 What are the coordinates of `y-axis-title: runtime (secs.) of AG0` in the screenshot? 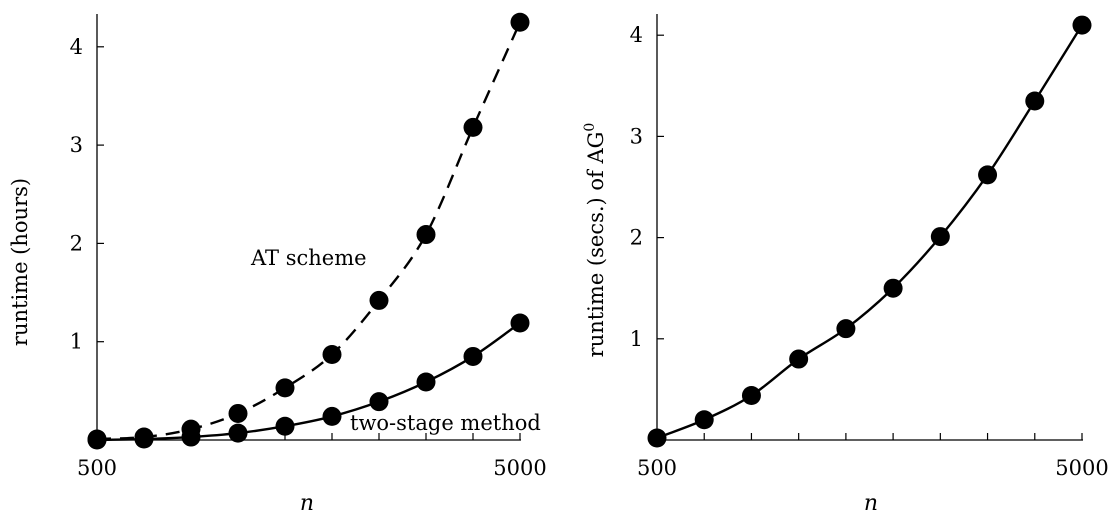 It's located at (595, 240).